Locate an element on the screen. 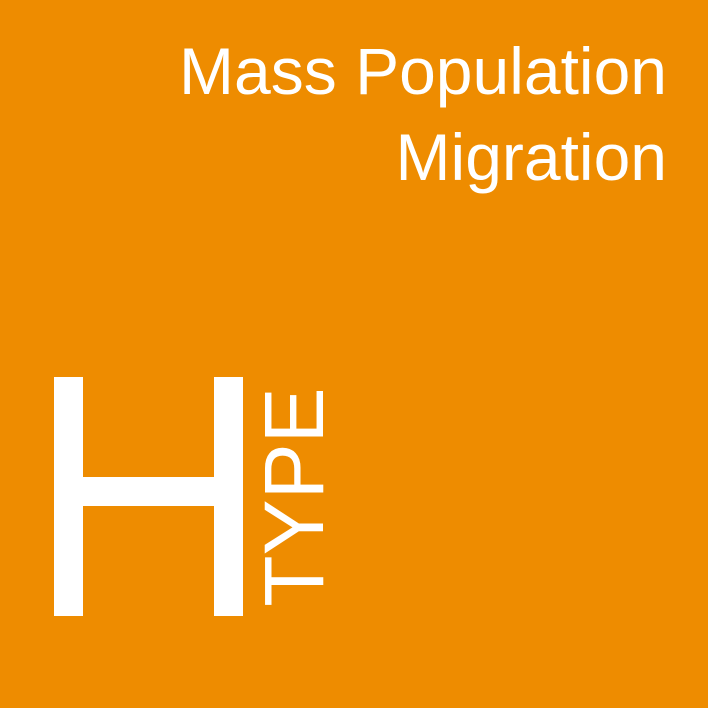  title-line-2: Migration is located at coordinates (531, 157).